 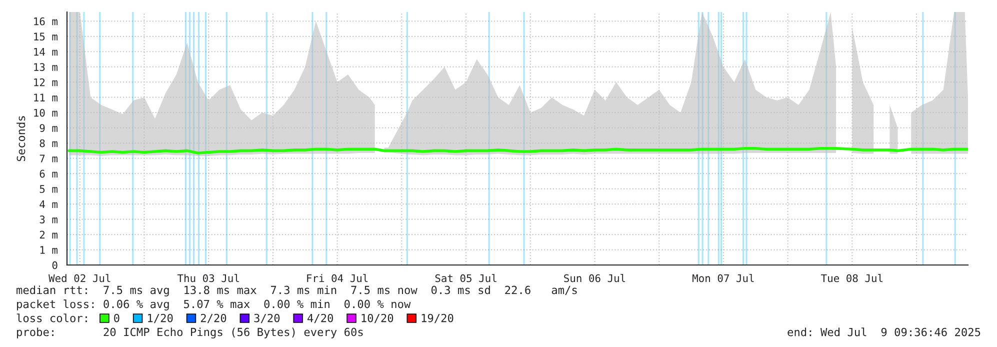 I want to click on legend-label: 4/20, so click(x=320, y=319).